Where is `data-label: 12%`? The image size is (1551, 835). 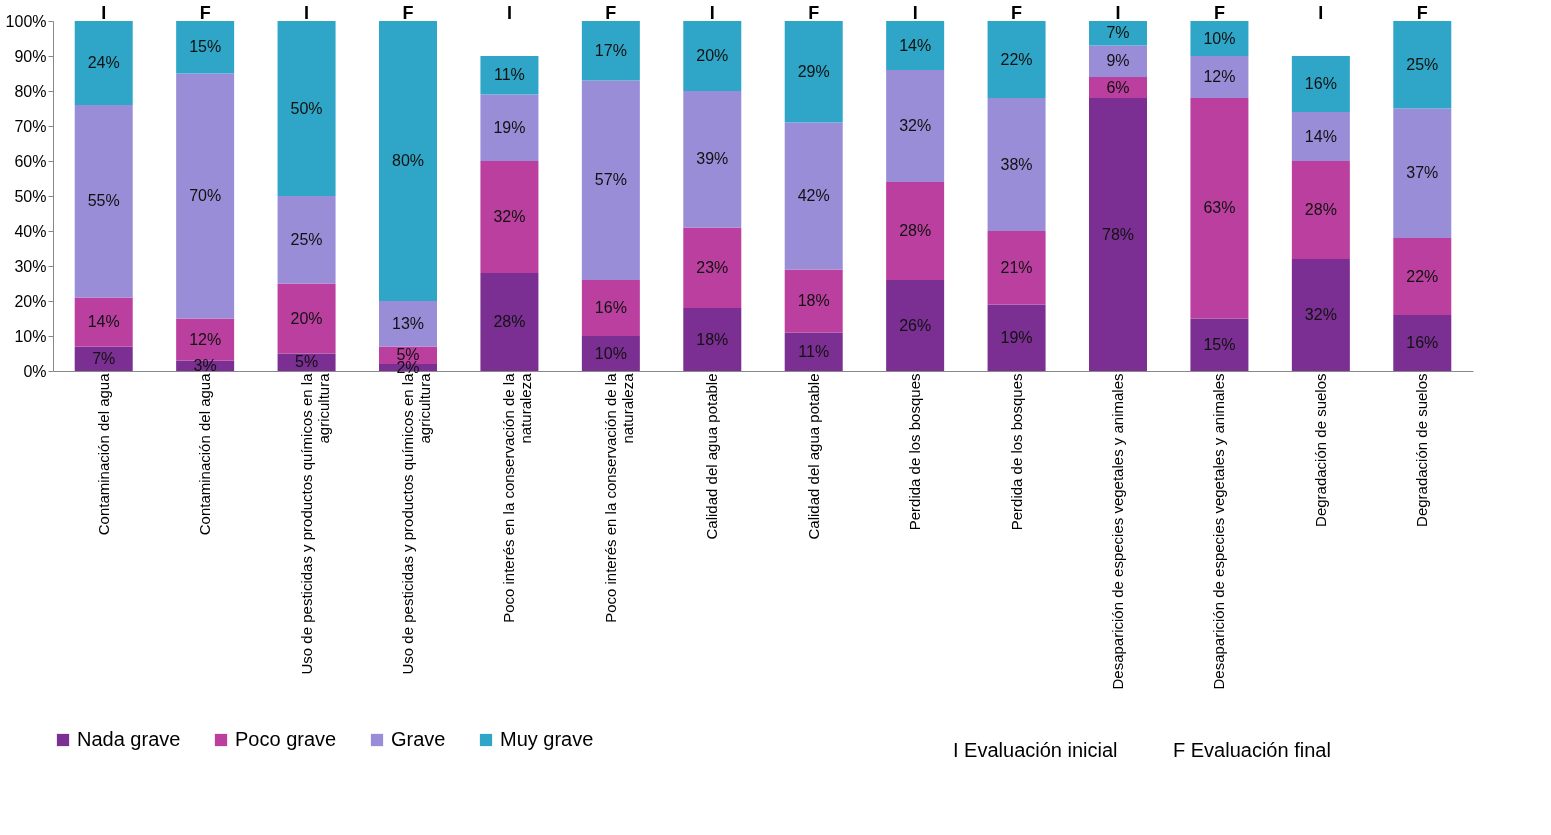 data-label: 12% is located at coordinates (1219, 76).